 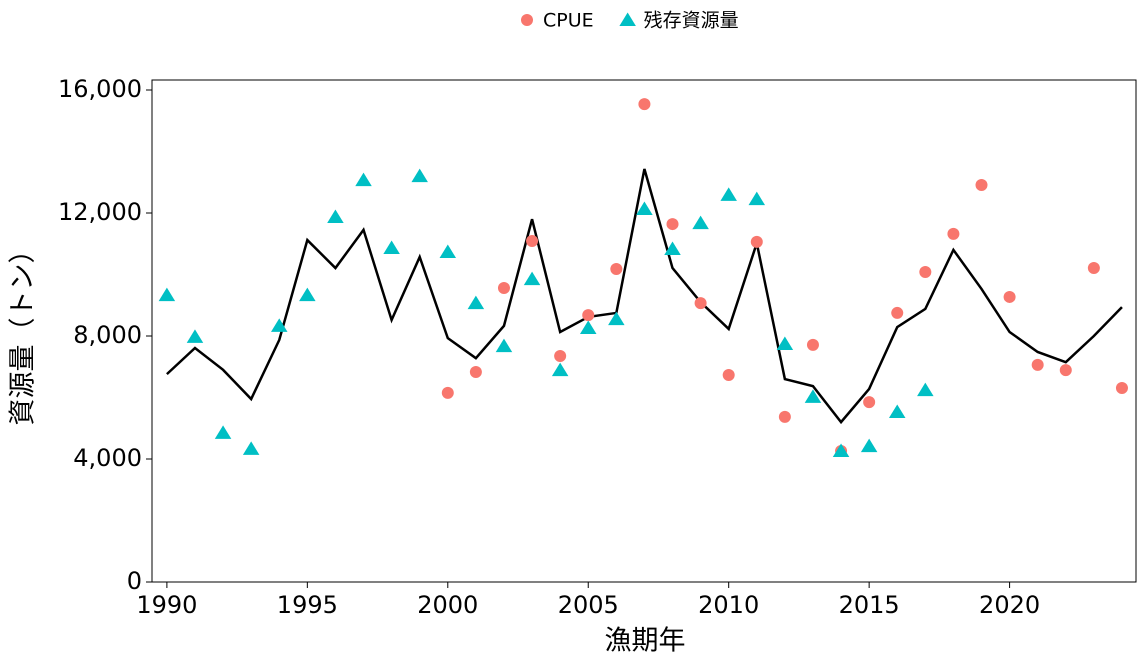 What do you see at coordinates (645, 641) in the screenshot?
I see `x-axis-title: 漁期年` at bounding box center [645, 641].